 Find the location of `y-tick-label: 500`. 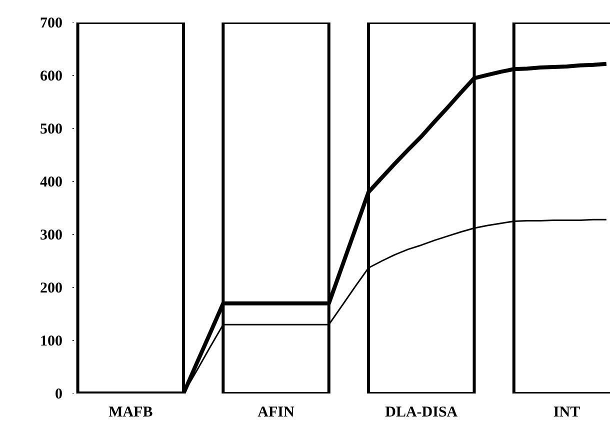

y-tick-label: 500 is located at coordinates (51, 130).